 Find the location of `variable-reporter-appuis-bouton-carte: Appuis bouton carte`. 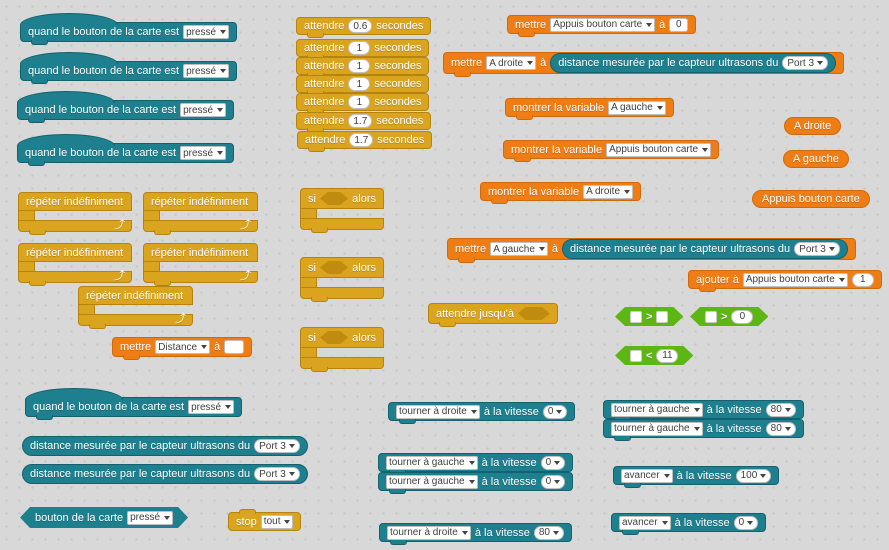

variable-reporter-appuis-bouton-carte: Appuis bouton carte is located at coordinates (811, 199).